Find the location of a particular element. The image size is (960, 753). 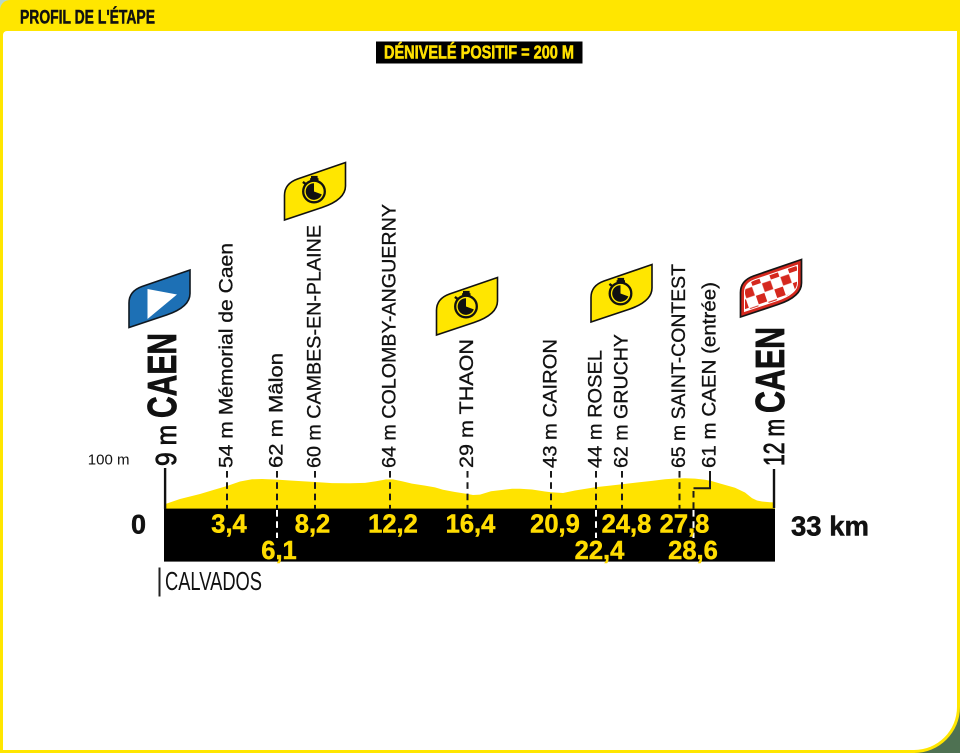

svg-text: 60 m CAMBES-EN-PLAINE is located at coordinates (315, 346).